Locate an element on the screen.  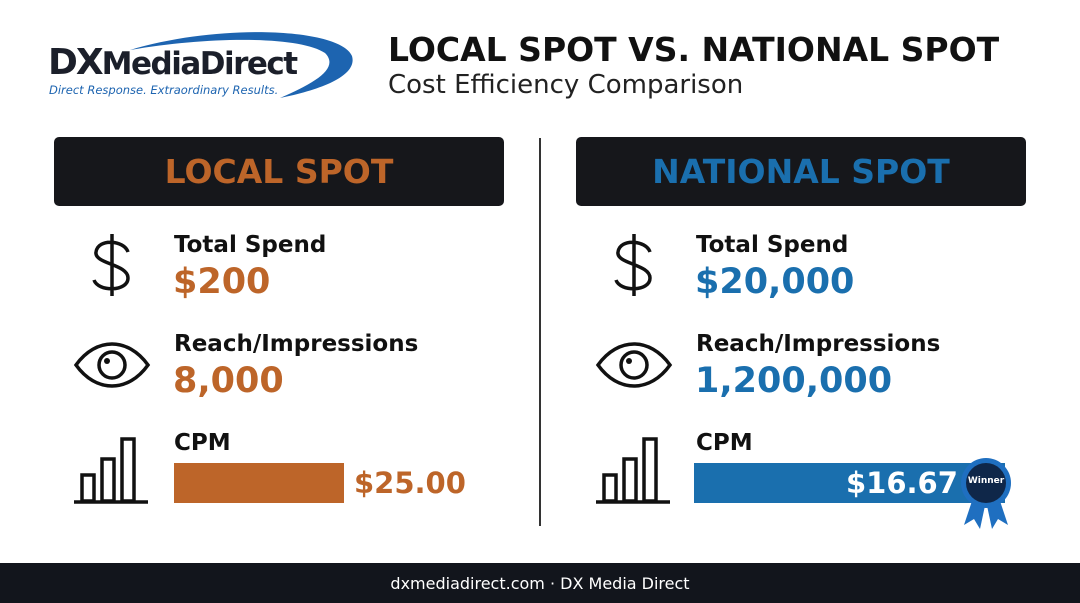
logo-text: DXMediaDirect is located at coordinates (173, 62).